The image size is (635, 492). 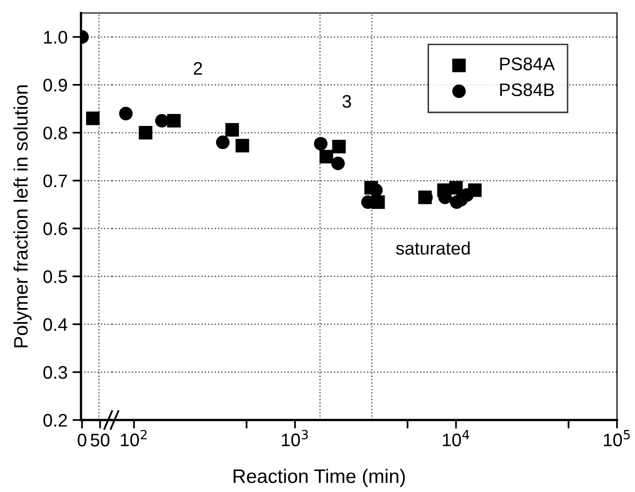 What do you see at coordinates (617, 438) in the screenshot?
I see `x-tick-label: 10$^{5}$` at bounding box center [617, 438].